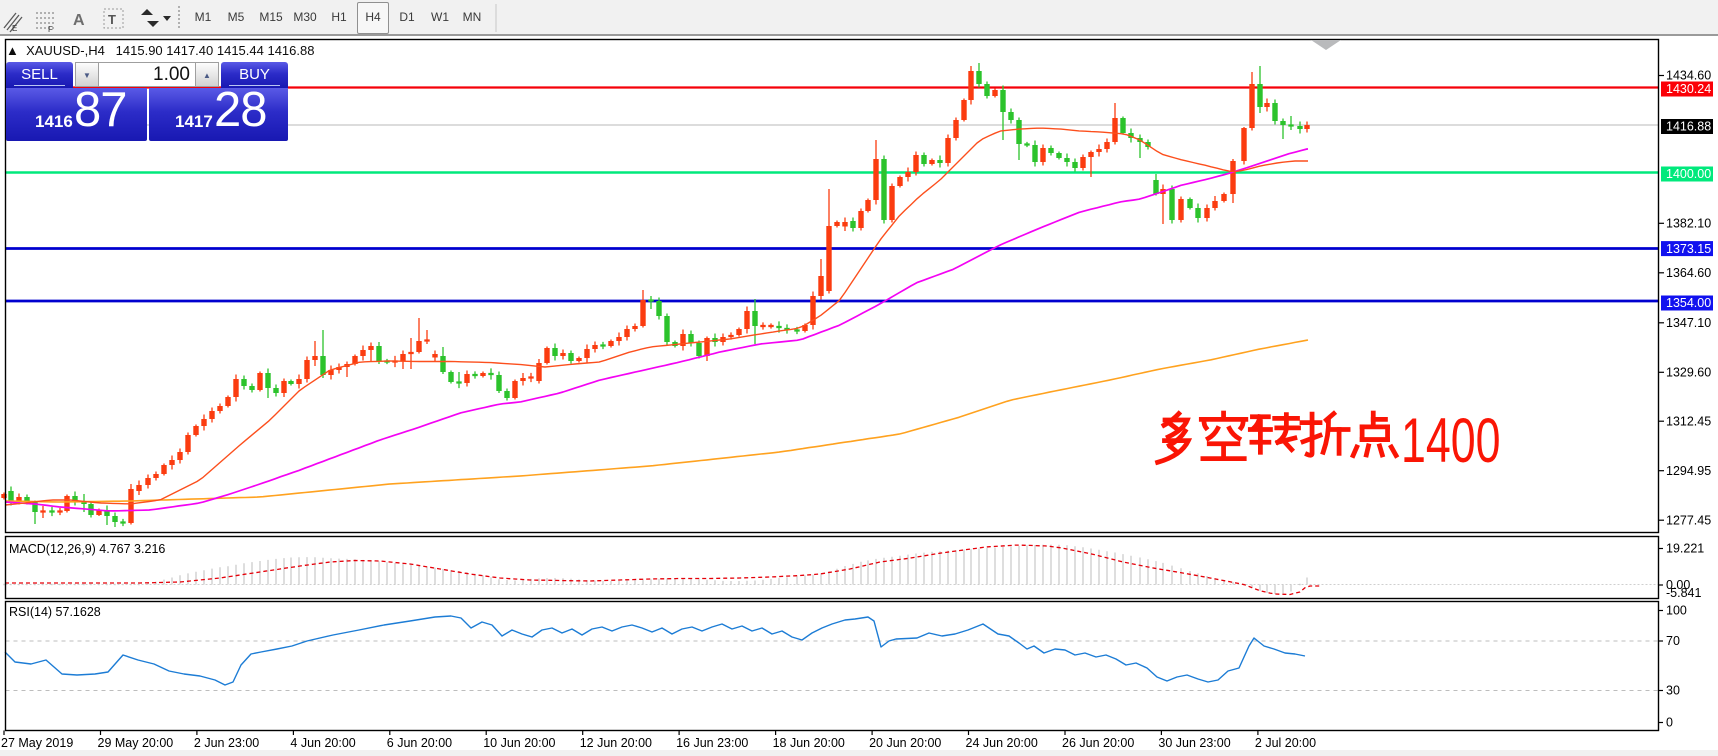 The image size is (1718, 756). What do you see at coordinates (1683, 593) in the screenshot?
I see `svg-text: -5.841` at bounding box center [1683, 593].